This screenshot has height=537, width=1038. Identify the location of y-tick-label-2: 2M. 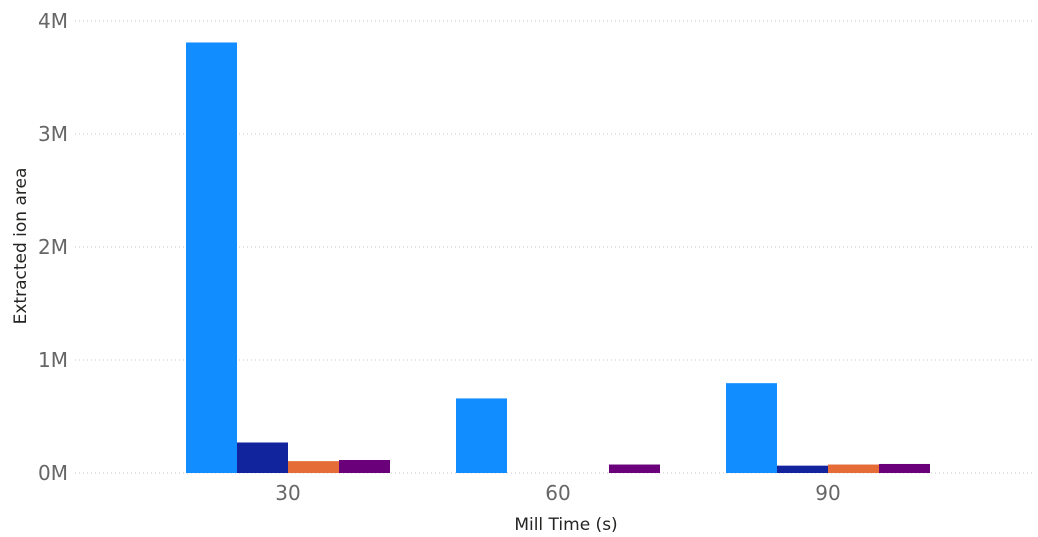
(53, 247).